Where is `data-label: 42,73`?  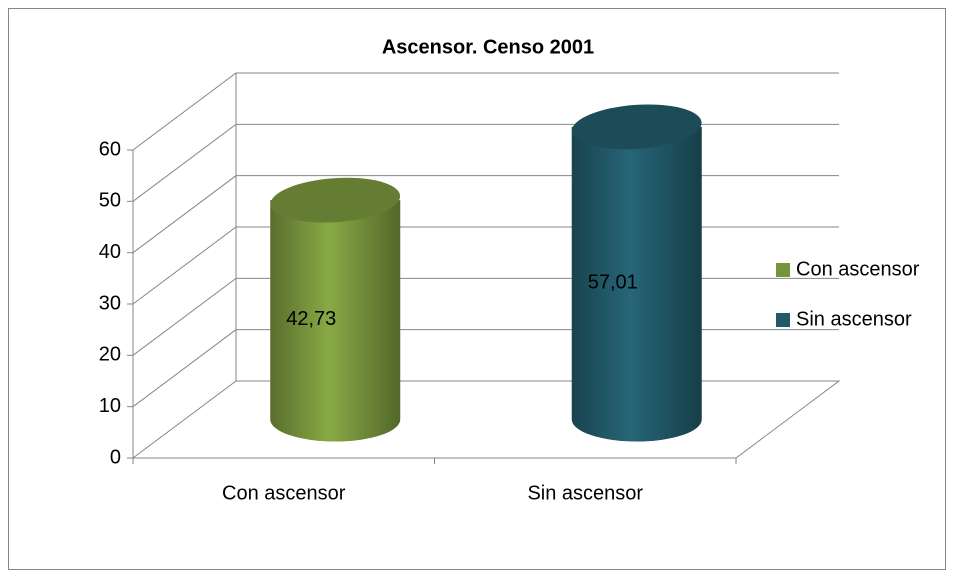 data-label: 42,73 is located at coordinates (311, 319).